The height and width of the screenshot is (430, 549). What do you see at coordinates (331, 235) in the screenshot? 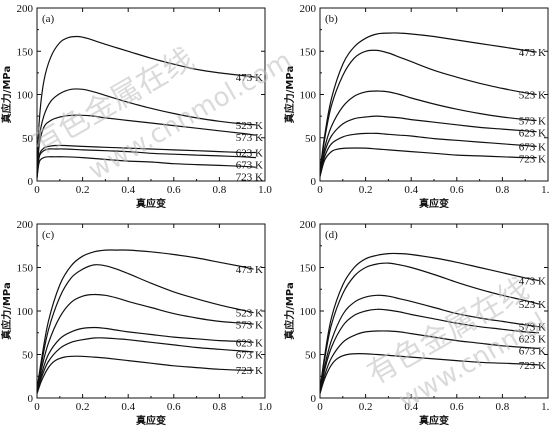
I see `panel-label: (d)` at bounding box center [331, 235].